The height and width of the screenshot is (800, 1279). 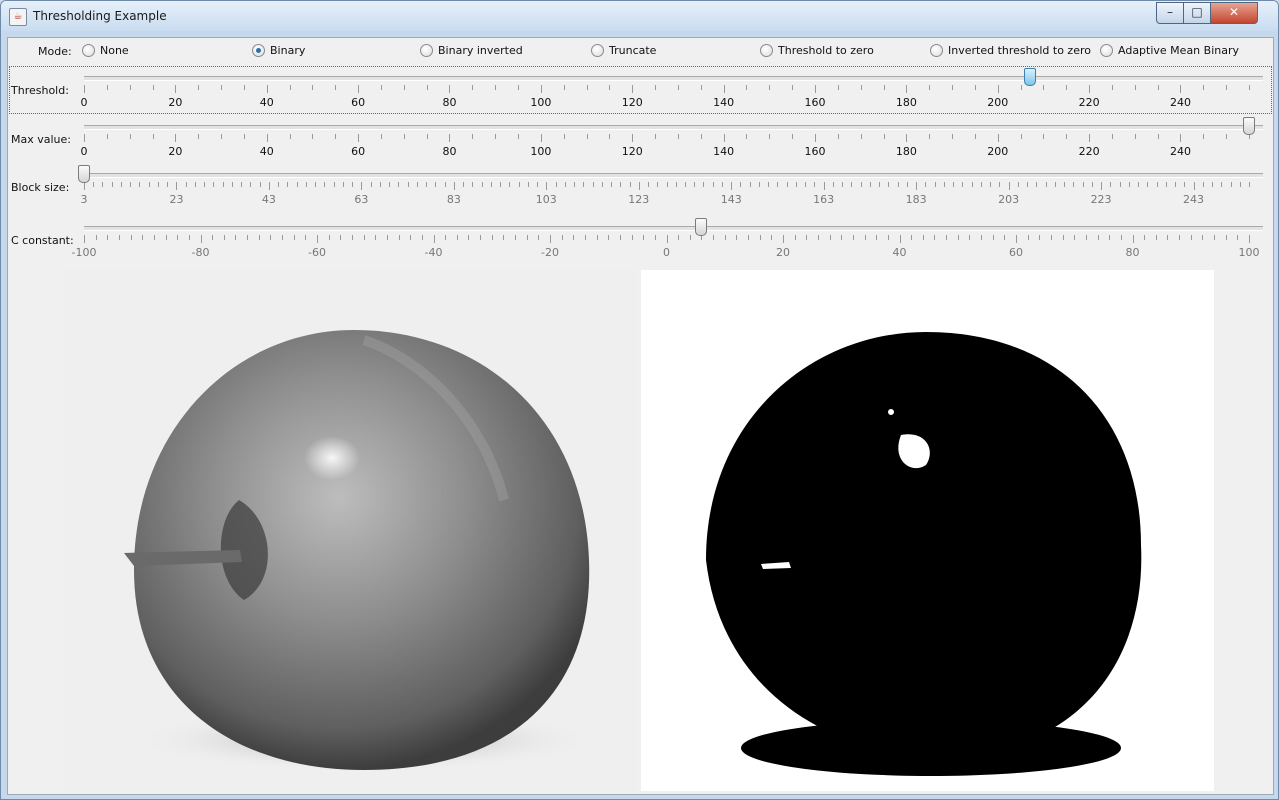 I want to click on max-value-slider-track, so click(x=673, y=127).